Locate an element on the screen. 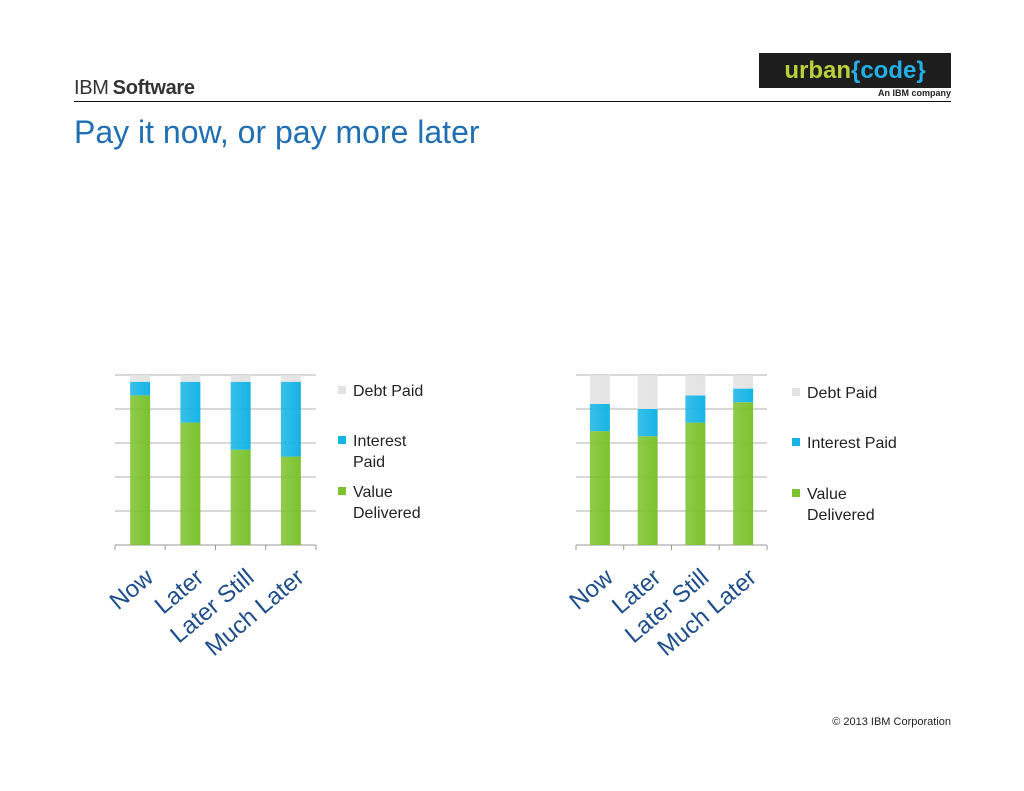 The image size is (1024, 791). logo-tagline: An IBM company is located at coordinates (914, 93).